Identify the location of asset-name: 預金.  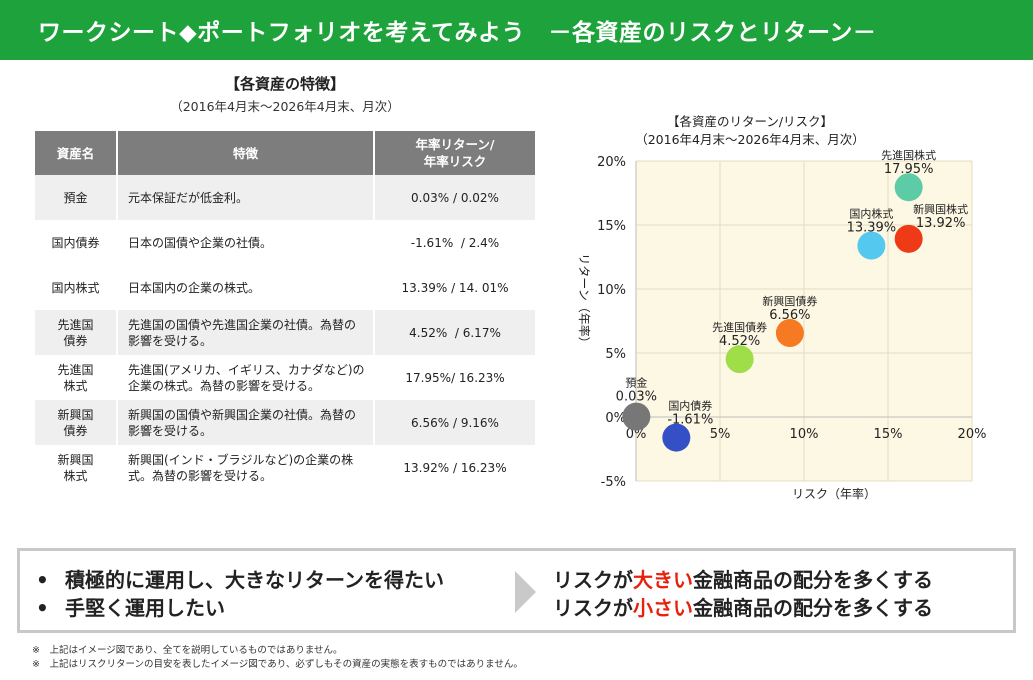
(76, 197).